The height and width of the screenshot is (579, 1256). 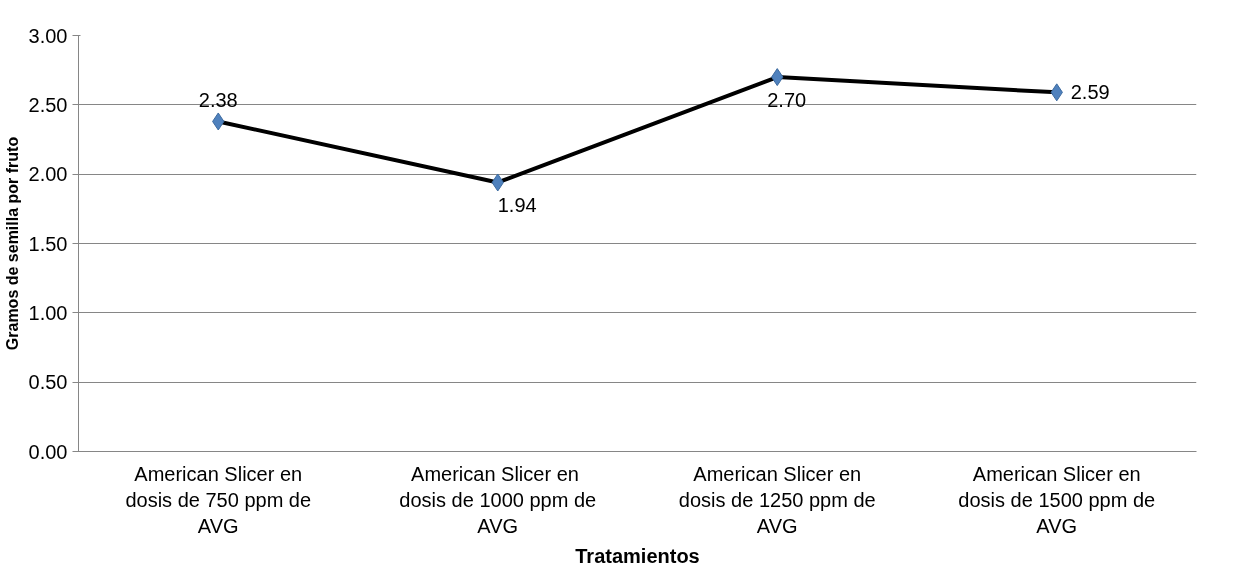 I want to click on y-axis-title: Gramos de semilla por fruto, so click(x=12, y=243).